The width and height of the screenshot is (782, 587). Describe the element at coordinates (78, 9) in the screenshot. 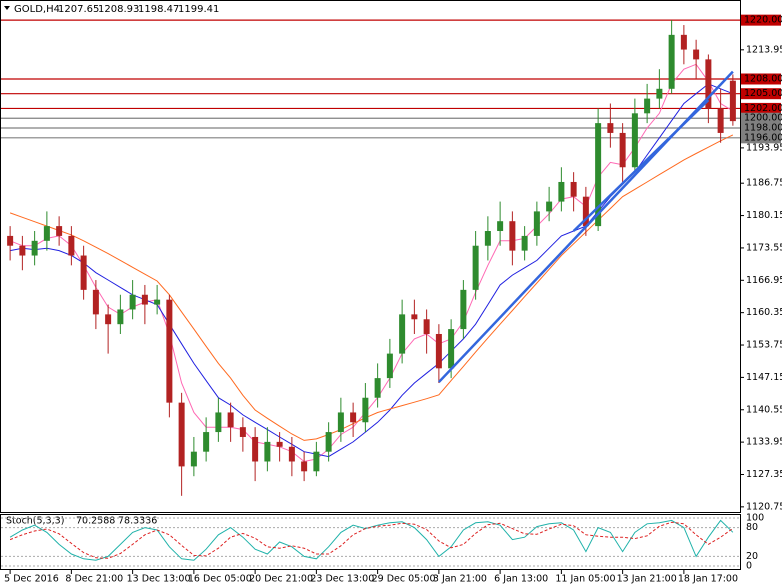

I see `header-open: 1207.65` at that location.